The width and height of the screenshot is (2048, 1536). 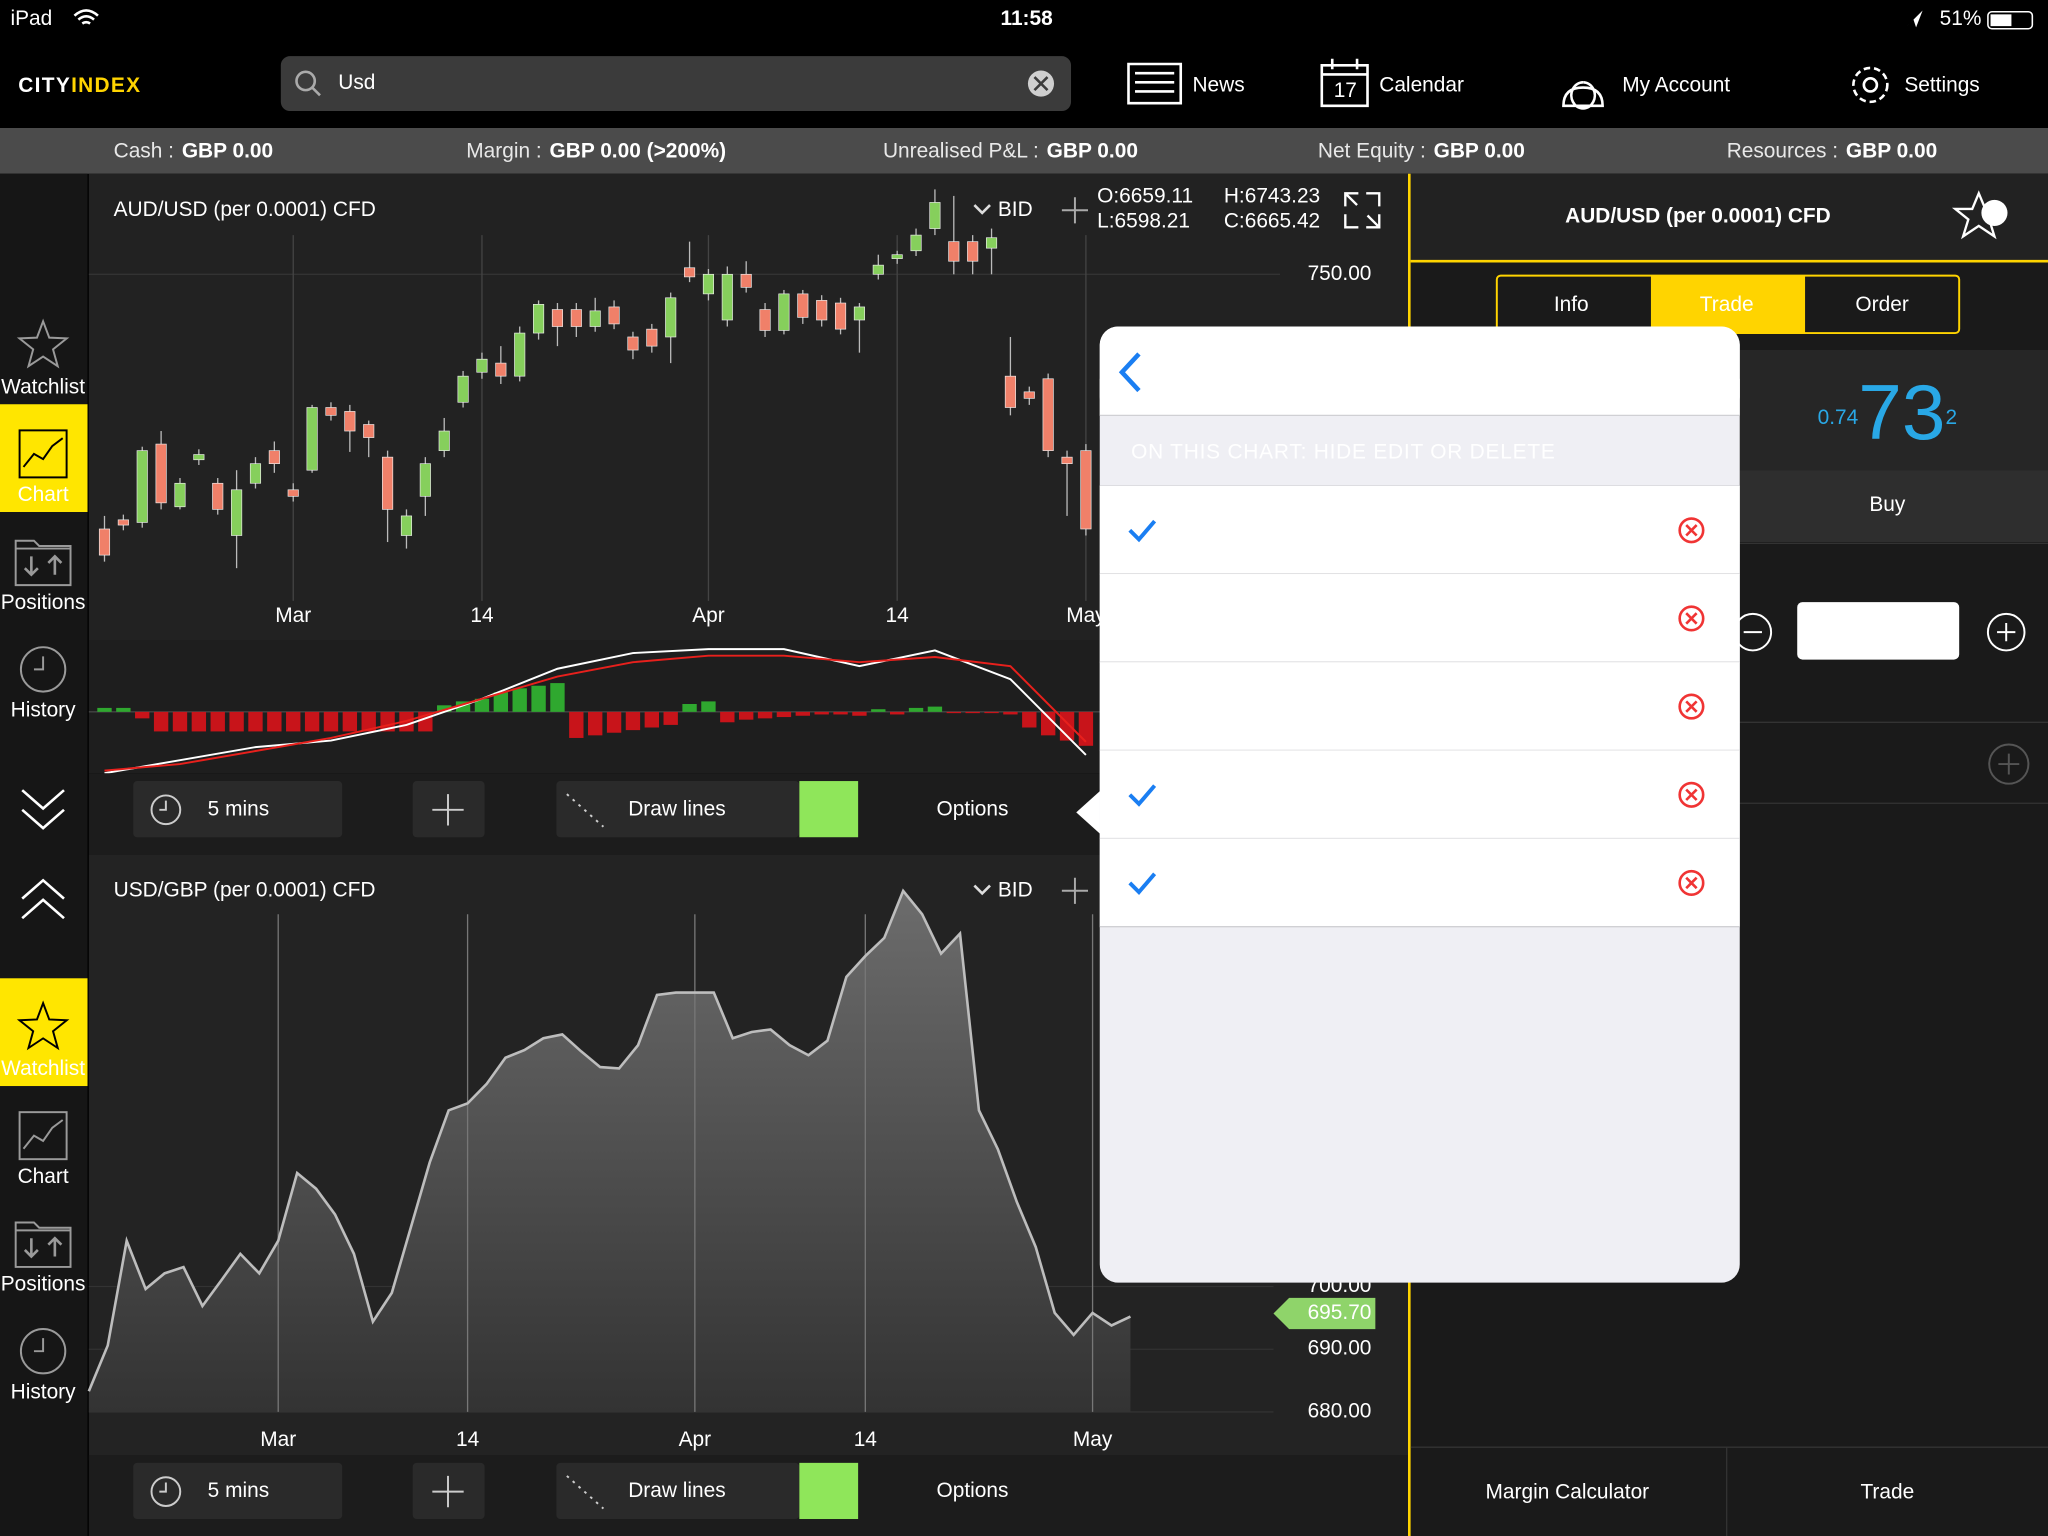 I want to click on buy-button: Buy, so click(x=1887, y=504).